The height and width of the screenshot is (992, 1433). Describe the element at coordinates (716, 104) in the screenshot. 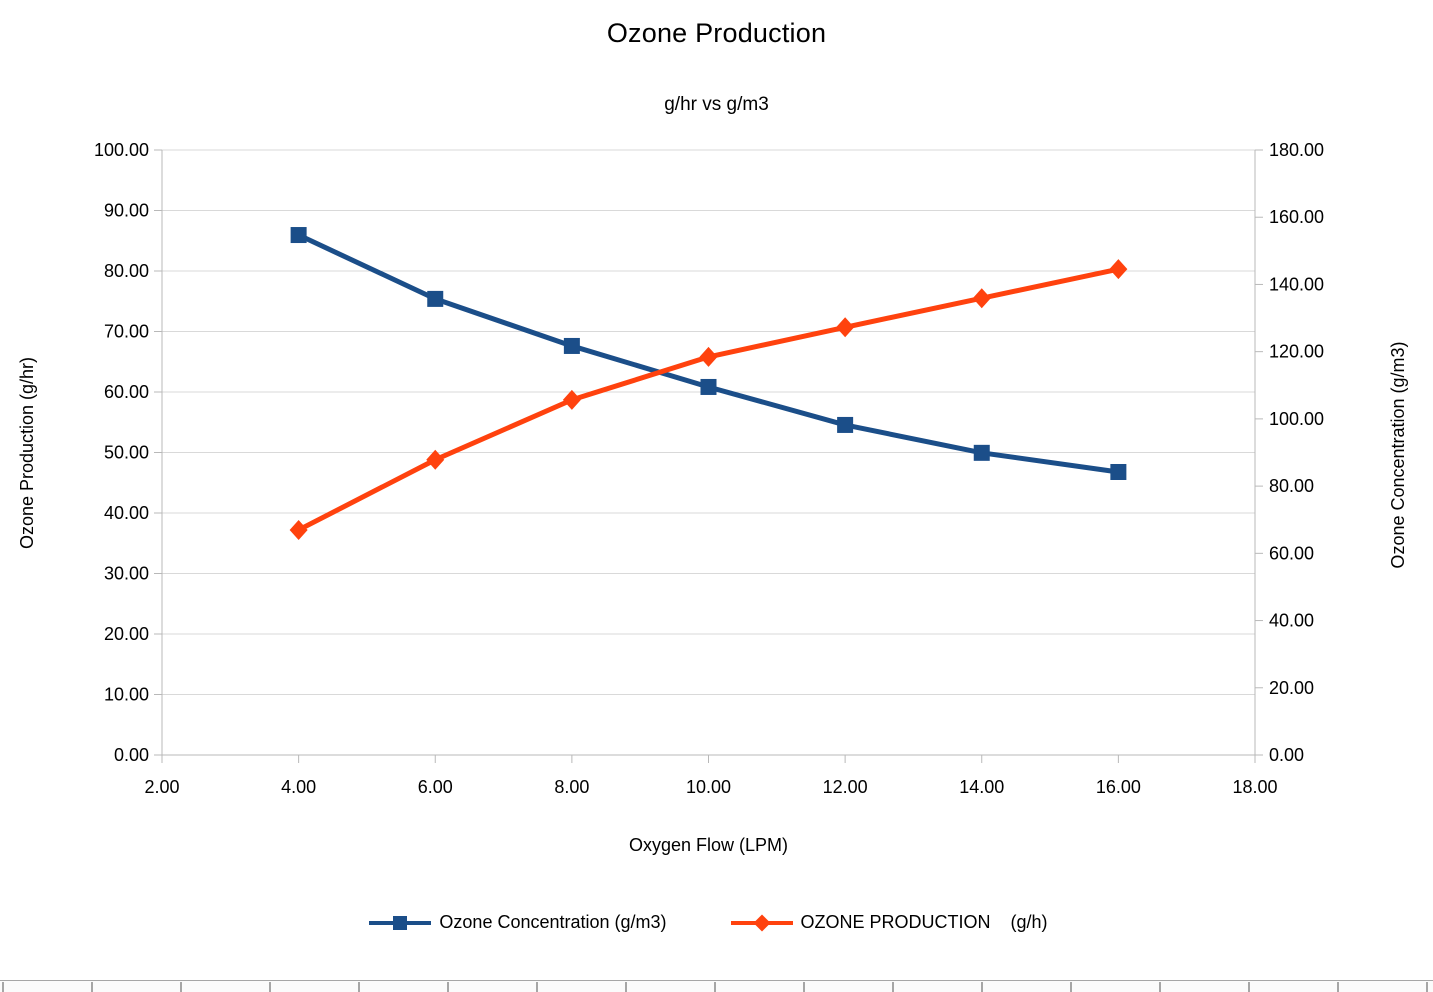

I see `chart-subtitle: g/hr vs g/m3` at that location.